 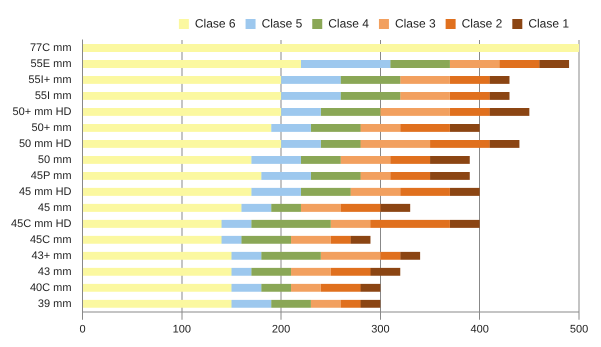 I want to click on y-tick-label: 50+ mm, so click(x=51, y=128).